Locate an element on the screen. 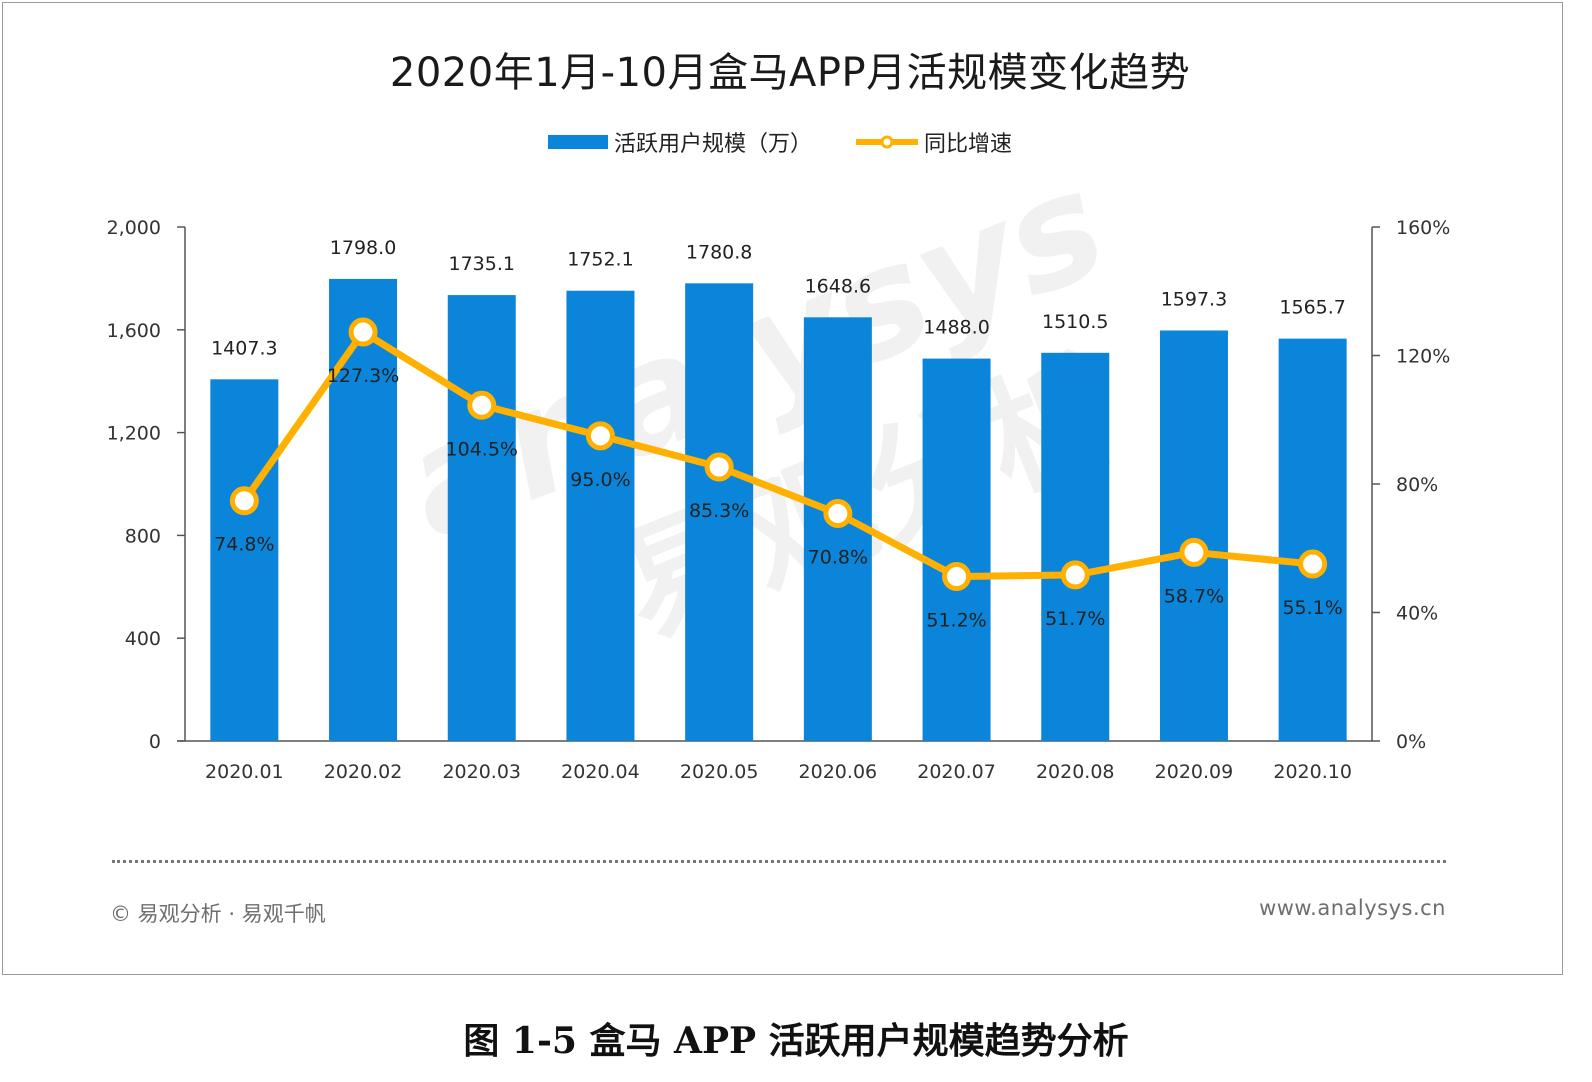  y-left-tick-label: 1,200 is located at coordinates (134, 434).